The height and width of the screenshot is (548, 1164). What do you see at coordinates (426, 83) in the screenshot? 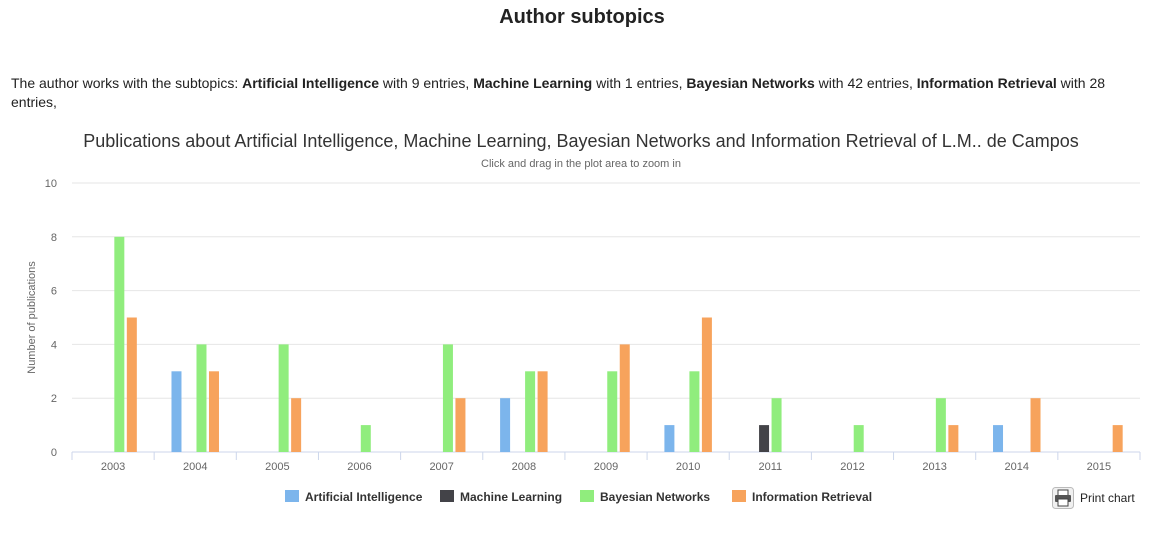
I see `subtopic-count: with 9 entries,` at bounding box center [426, 83].